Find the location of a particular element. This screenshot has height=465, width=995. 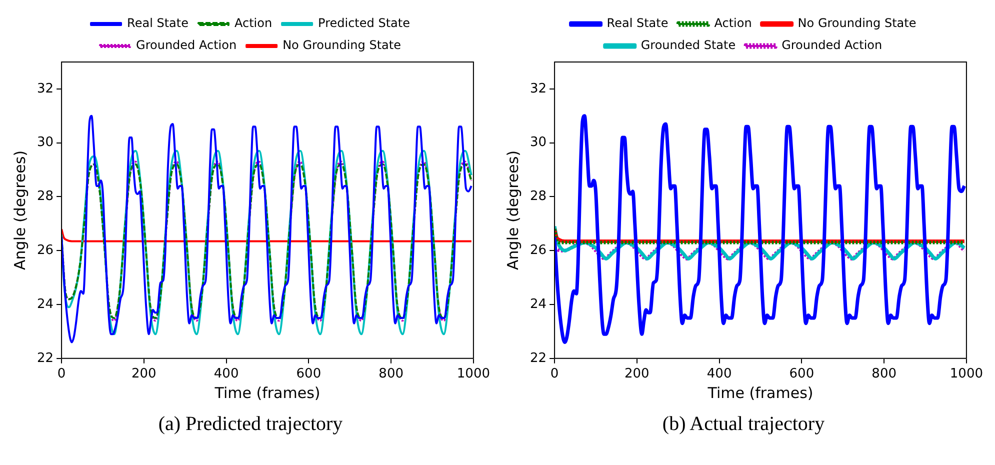

legend-label: Predicted State is located at coordinates (364, 23).